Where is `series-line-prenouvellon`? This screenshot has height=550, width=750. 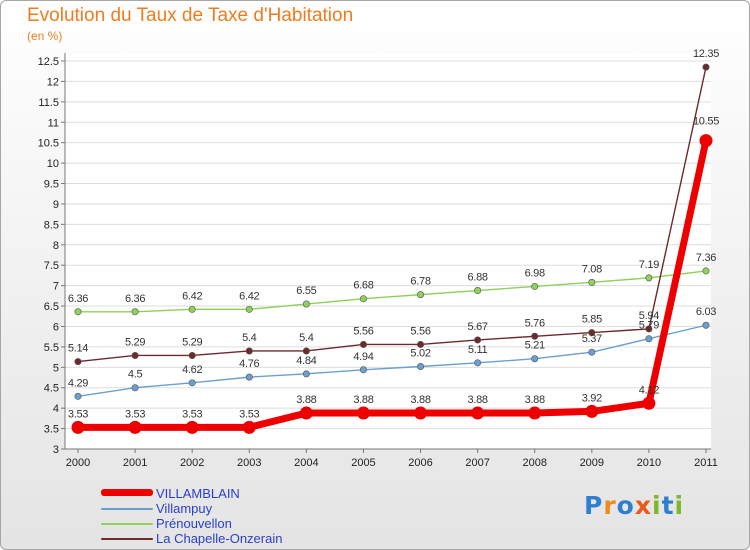
series-line-prenouvellon is located at coordinates (392, 291).